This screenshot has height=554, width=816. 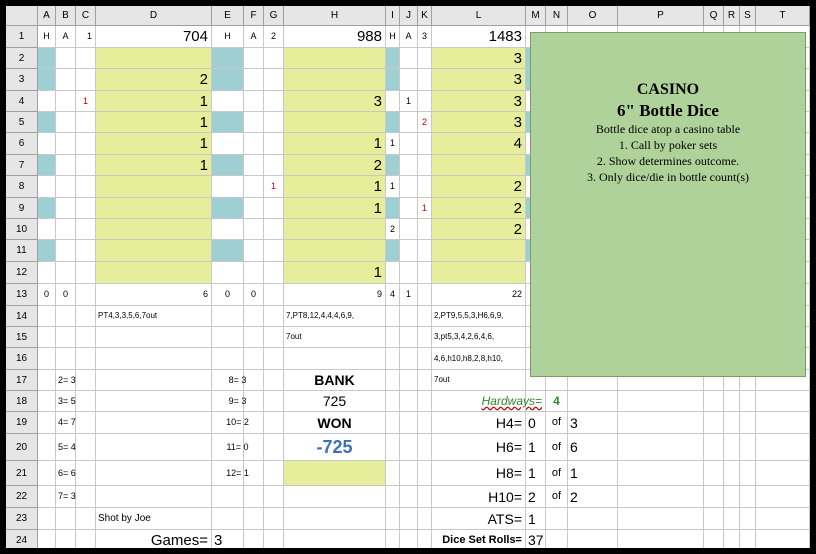 What do you see at coordinates (154, 519) in the screenshot?
I see `shot-by-text: Shot by Joe` at bounding box center [154, 519].